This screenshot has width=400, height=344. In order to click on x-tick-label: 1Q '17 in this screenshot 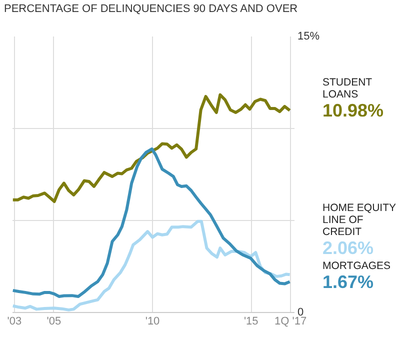, I will do `click(290, 322)`.